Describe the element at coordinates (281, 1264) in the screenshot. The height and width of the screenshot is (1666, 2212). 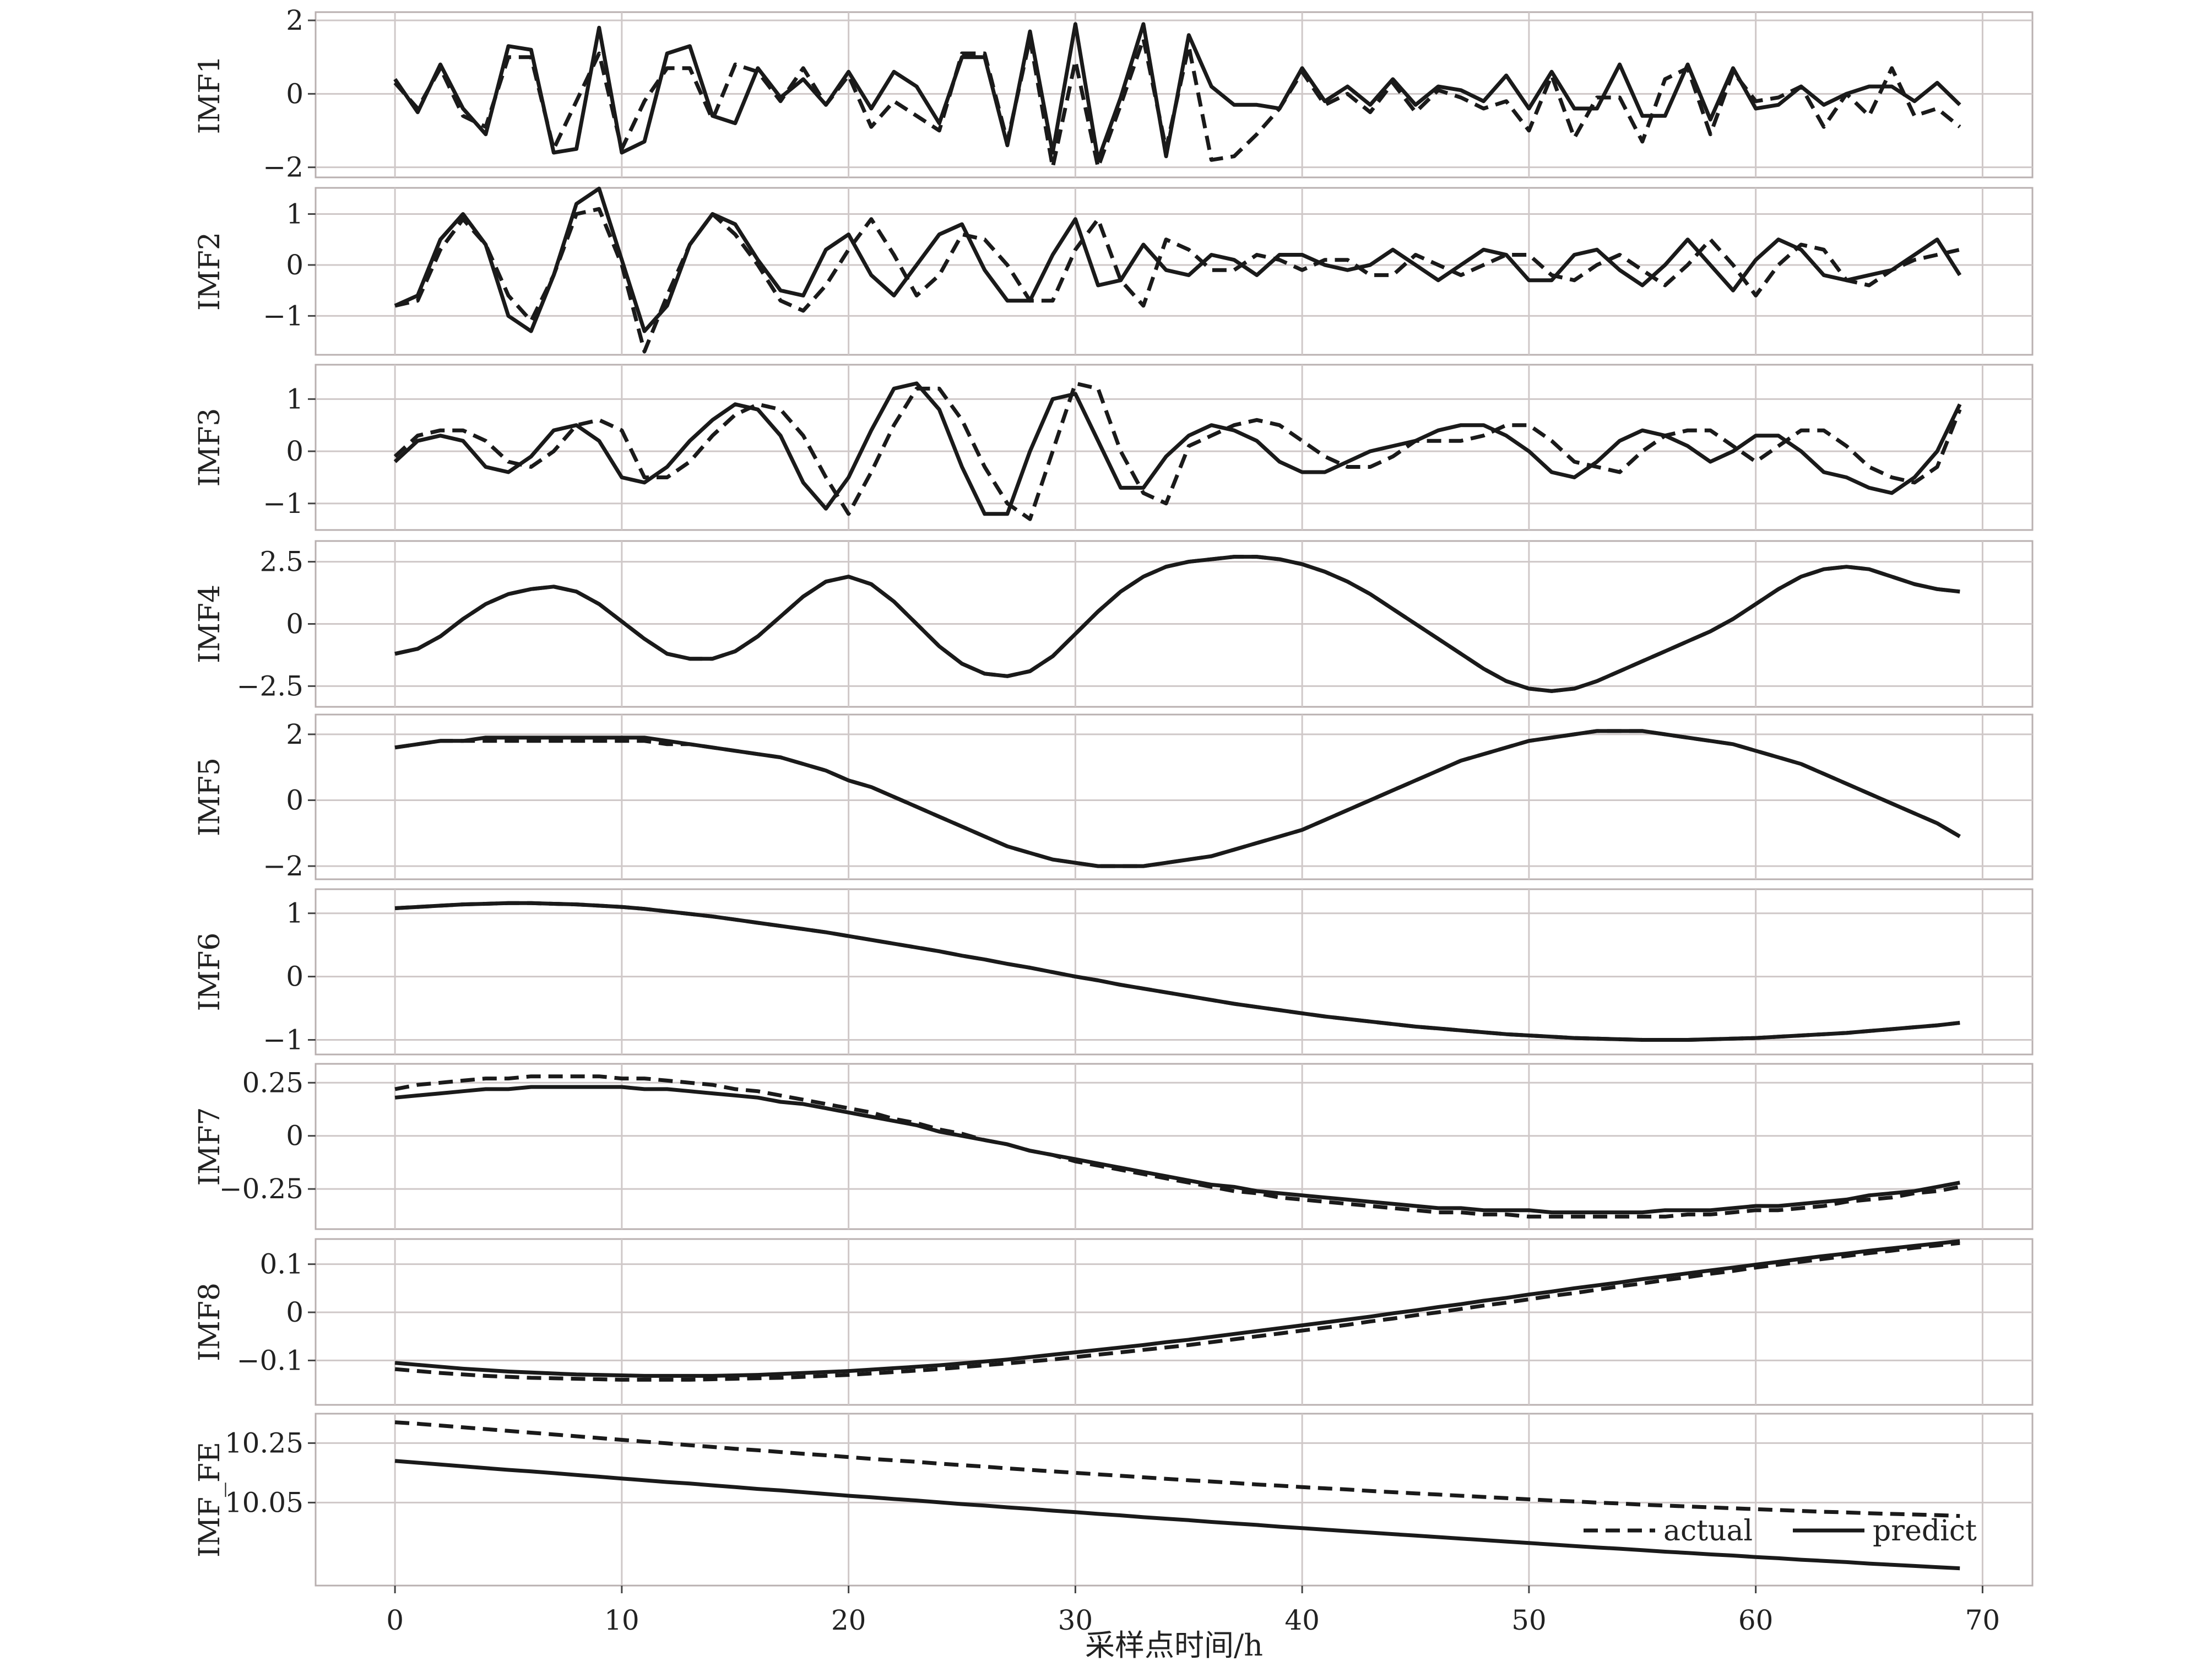
I see `y-tick-label: 0.1` at that location.